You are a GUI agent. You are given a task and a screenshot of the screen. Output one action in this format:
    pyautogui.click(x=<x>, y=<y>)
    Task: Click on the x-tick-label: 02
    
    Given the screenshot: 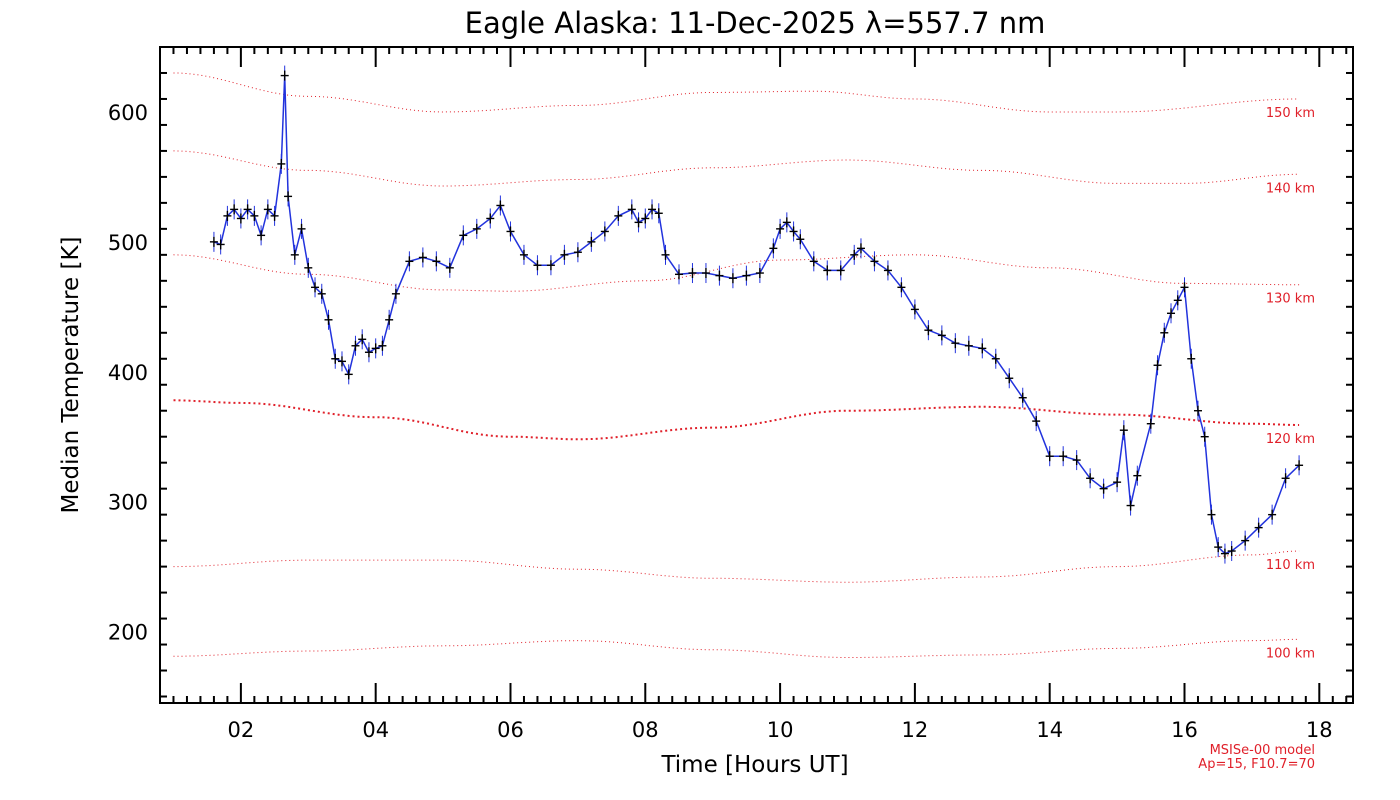 What is the action you would take?
    pyautogui.click(x=241, y=730)
    